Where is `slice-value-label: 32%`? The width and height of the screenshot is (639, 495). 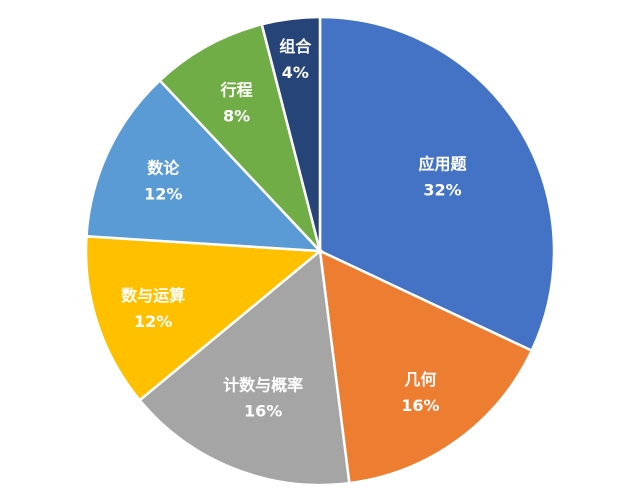
slice-value-label: 32% is located at coordinates (442, 189).